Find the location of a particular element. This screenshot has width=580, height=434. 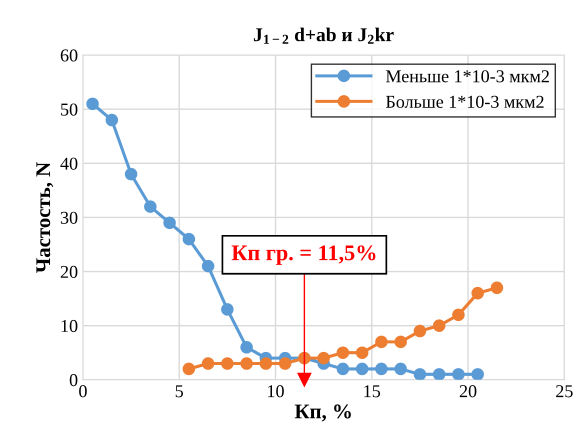

y-tick-label: 20 is located at coordinates (69, 272).